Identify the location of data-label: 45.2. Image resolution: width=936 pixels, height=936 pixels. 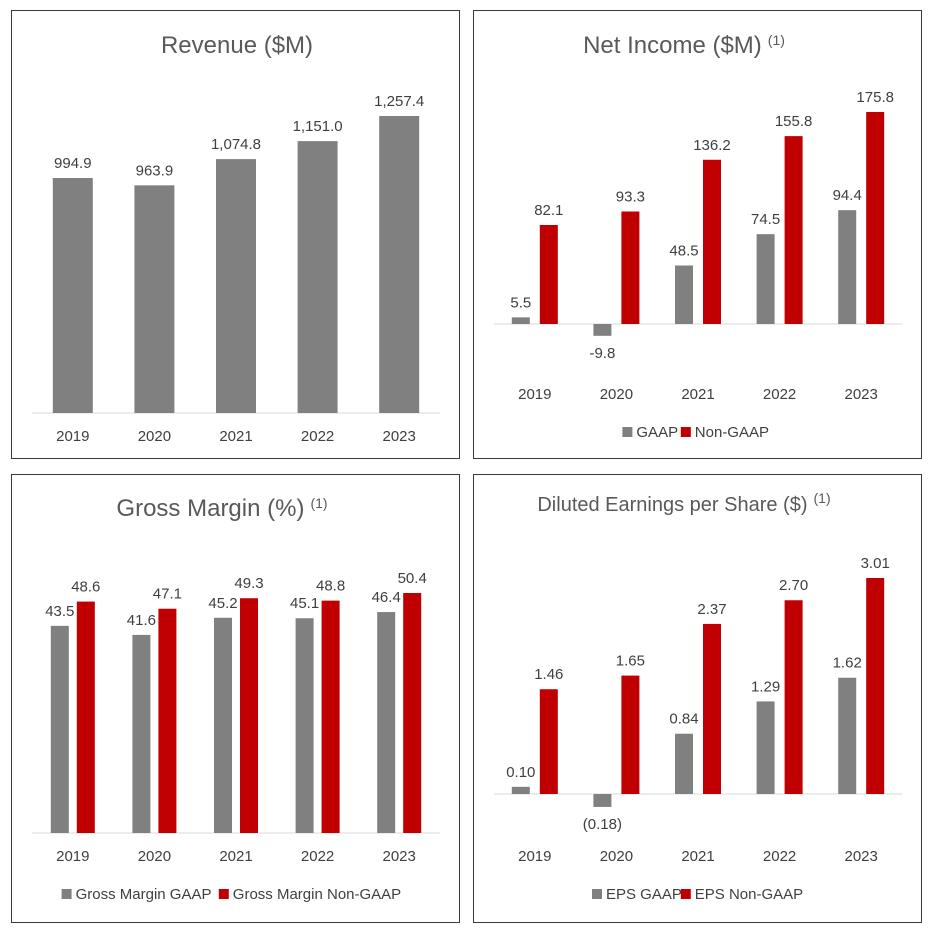
(222, 603).